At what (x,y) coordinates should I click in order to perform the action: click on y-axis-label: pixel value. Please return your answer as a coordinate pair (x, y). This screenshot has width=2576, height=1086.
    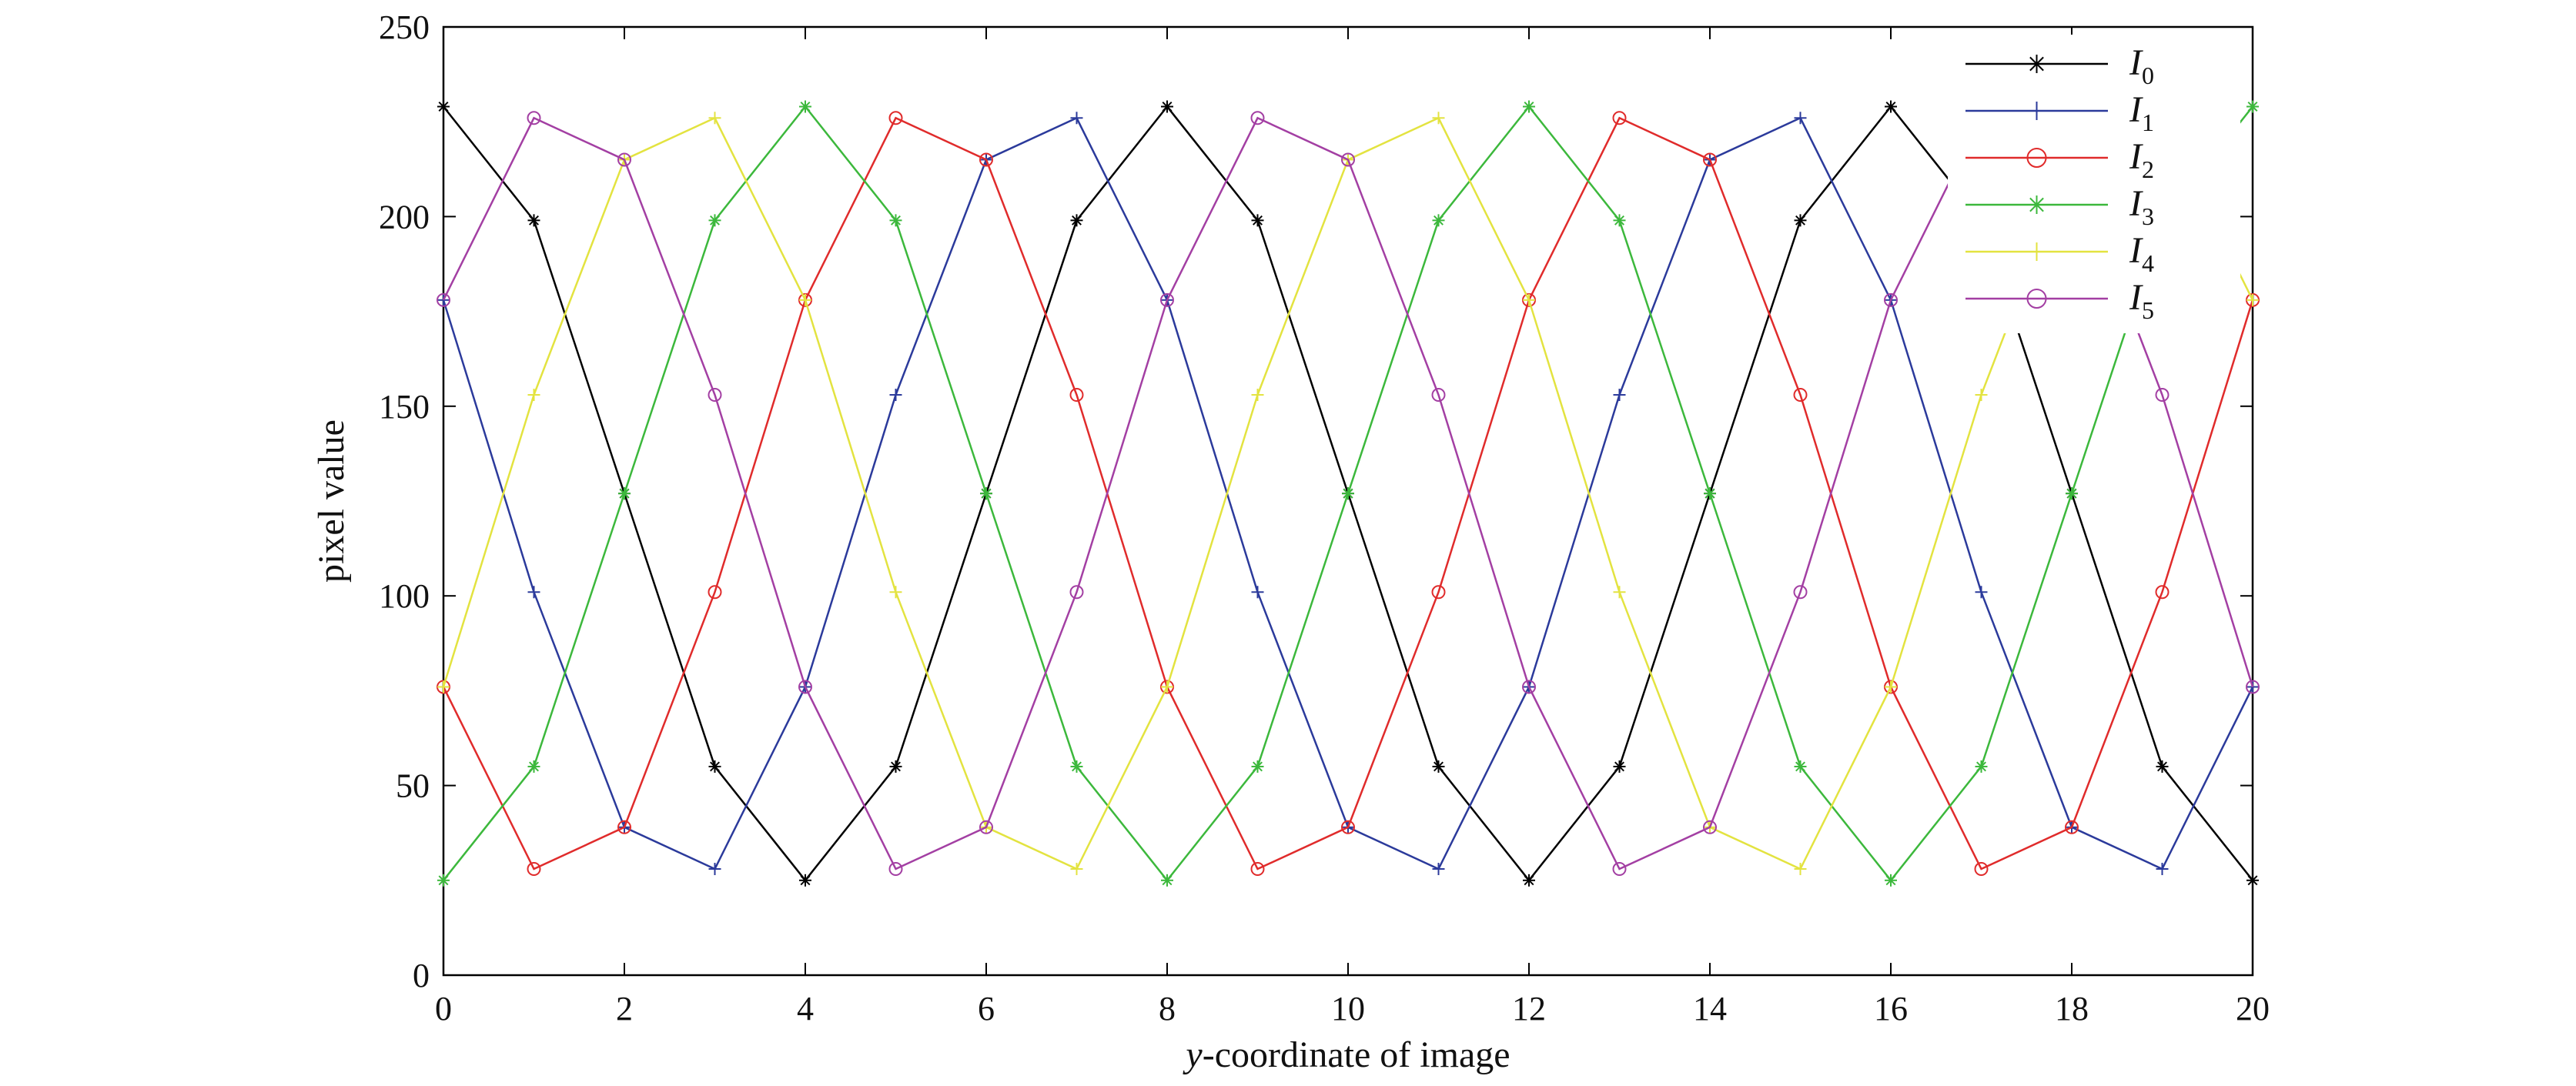
    Looking at the image, I should click on (331, 501).